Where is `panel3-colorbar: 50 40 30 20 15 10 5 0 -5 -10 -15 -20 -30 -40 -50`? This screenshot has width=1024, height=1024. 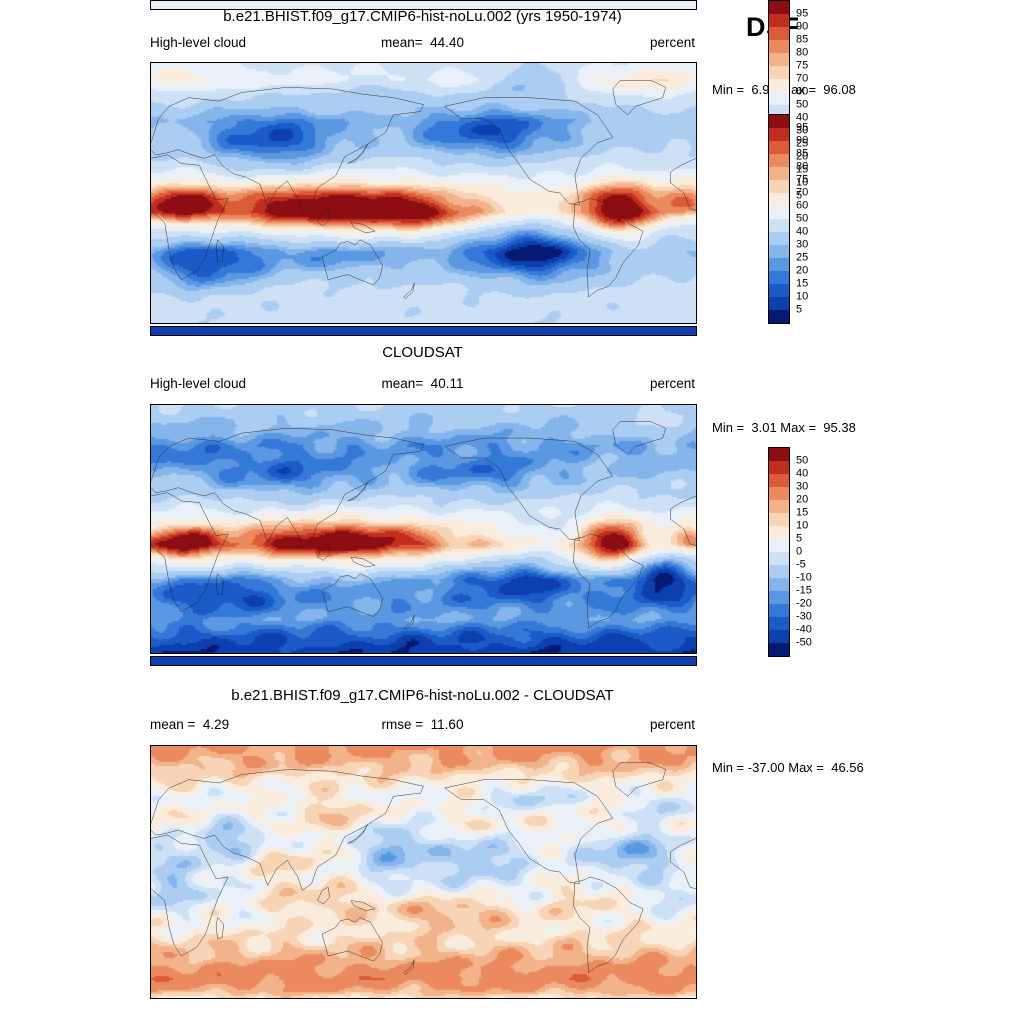
panel3-colorbar: 50 40 30 20 15 10 5 0 -5 -10 -15 -20 -30 -40 -50 is located at coordinates (790, 552).